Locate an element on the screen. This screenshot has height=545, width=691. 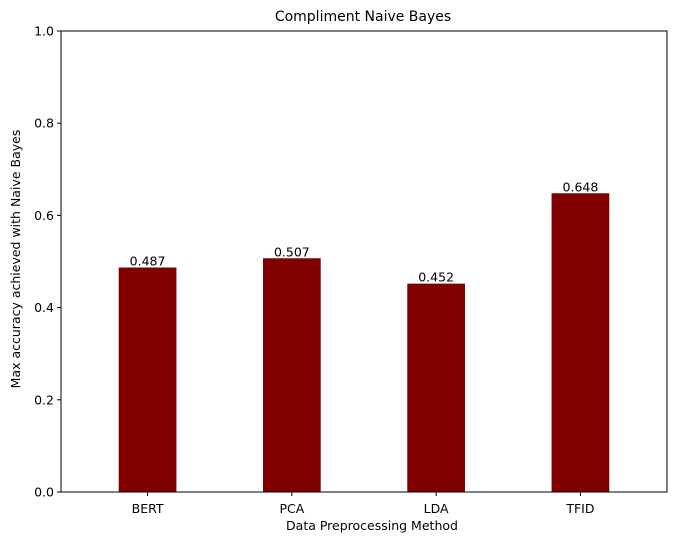
x-axis-title: Data Preprocessing Method is located at coordinates (372, 525).